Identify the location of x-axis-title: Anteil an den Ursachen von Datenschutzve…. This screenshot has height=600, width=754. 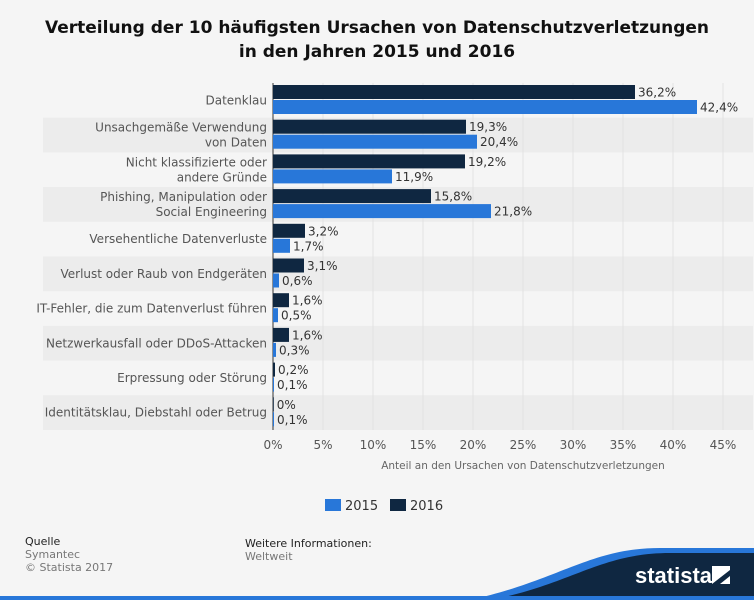
(523, 466).